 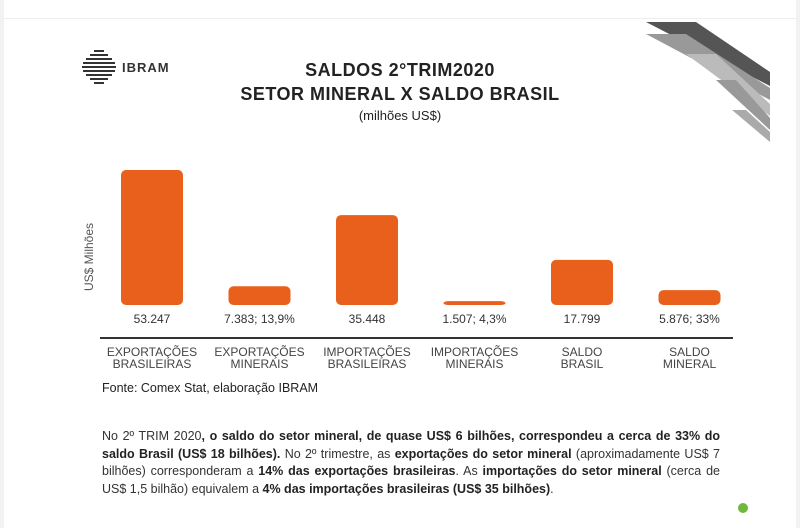 What do you see at coordinates (337, 453) in the screenshot?
I see `para-text-2: No 2º trimestre, as` at bounding box center [337, 453].